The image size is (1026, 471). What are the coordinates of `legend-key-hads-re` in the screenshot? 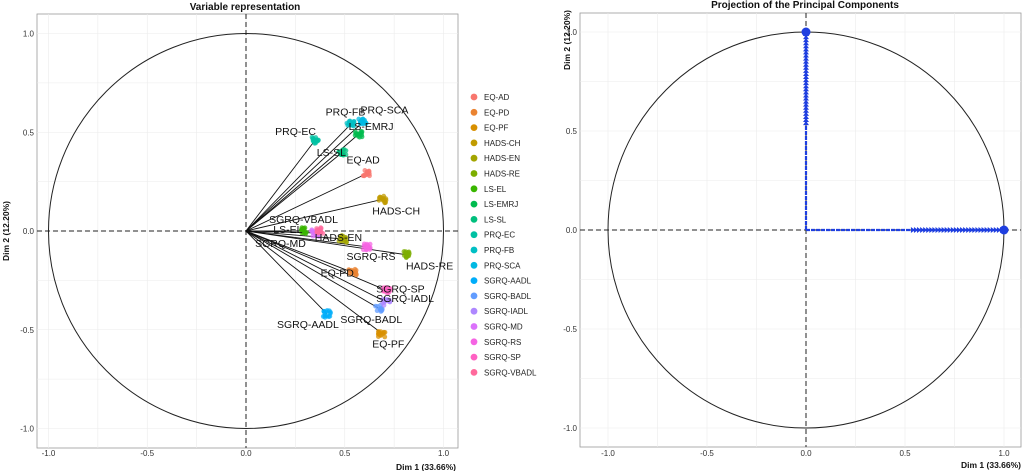 It's located at (474, 173).